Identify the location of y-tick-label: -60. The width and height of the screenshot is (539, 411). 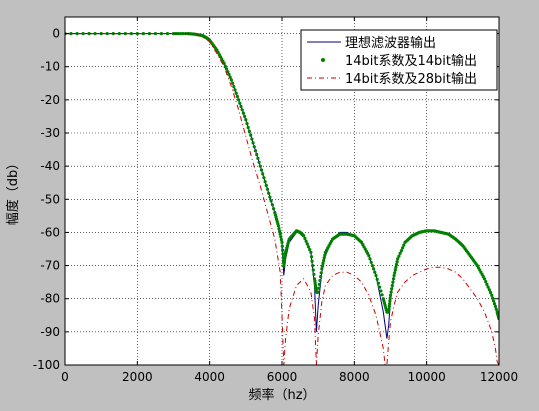
(50, 232).